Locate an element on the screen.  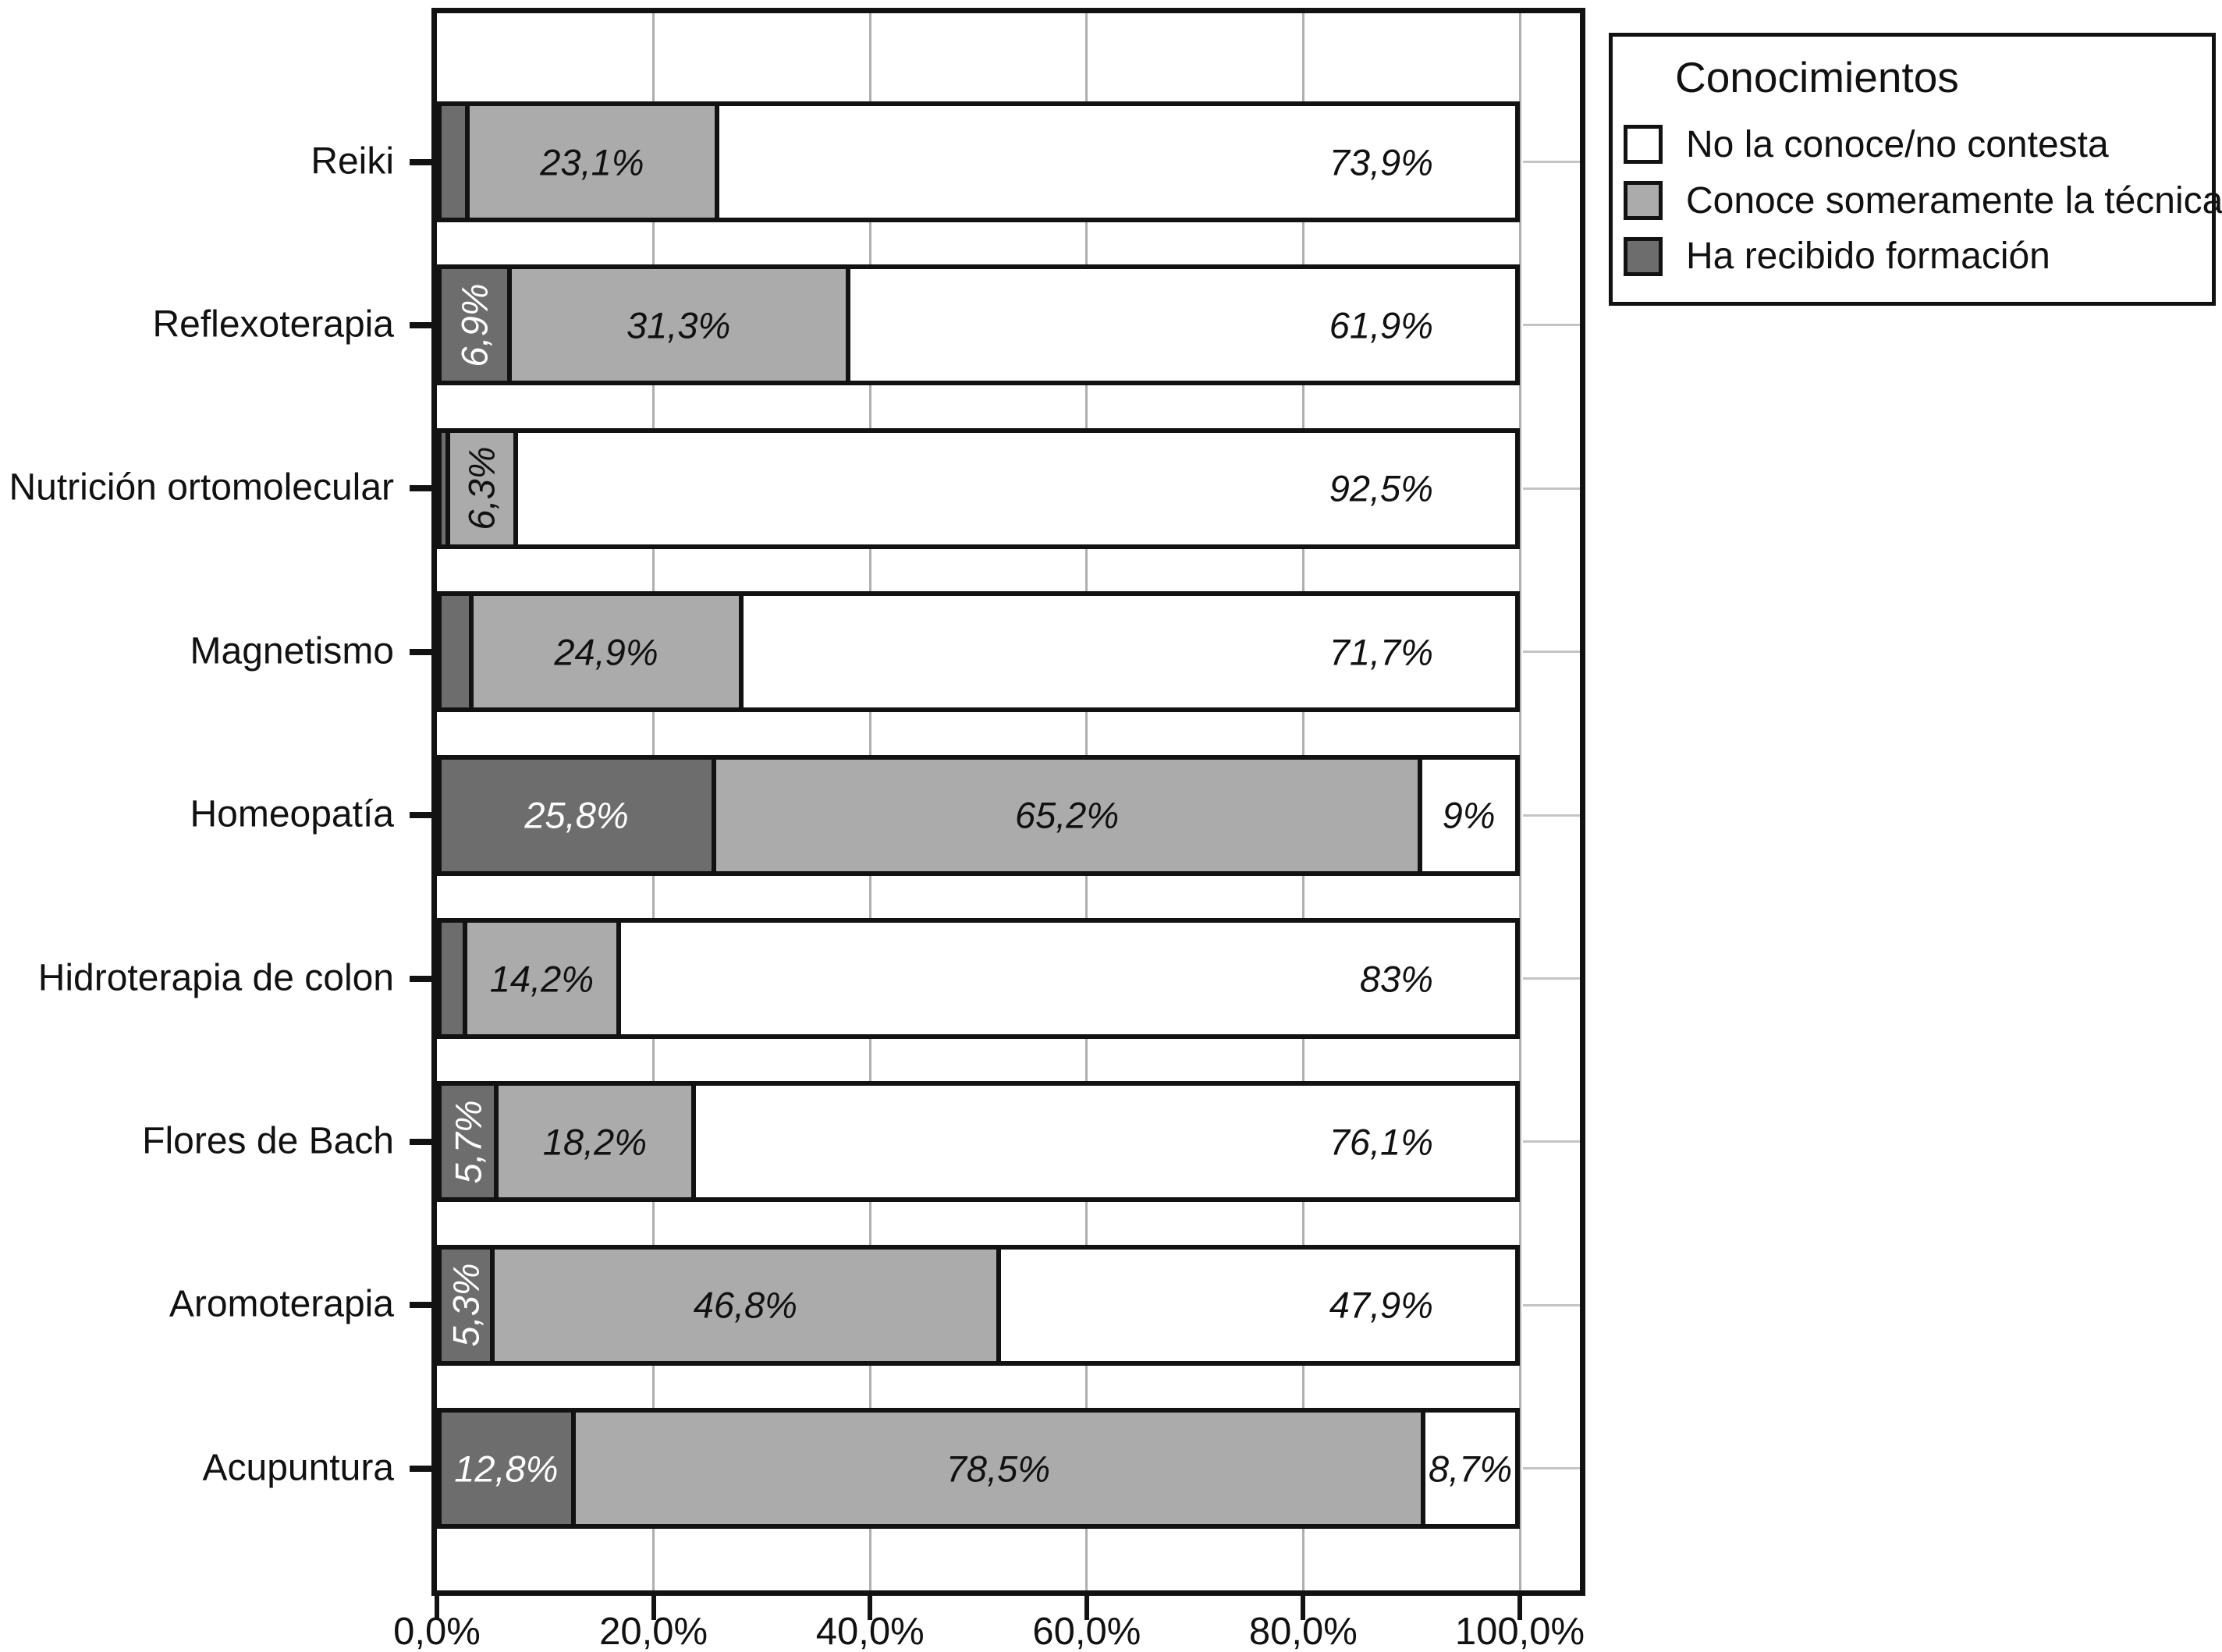
x-axis-tick-label: 40,0% is located at coordinates (870, 1631).